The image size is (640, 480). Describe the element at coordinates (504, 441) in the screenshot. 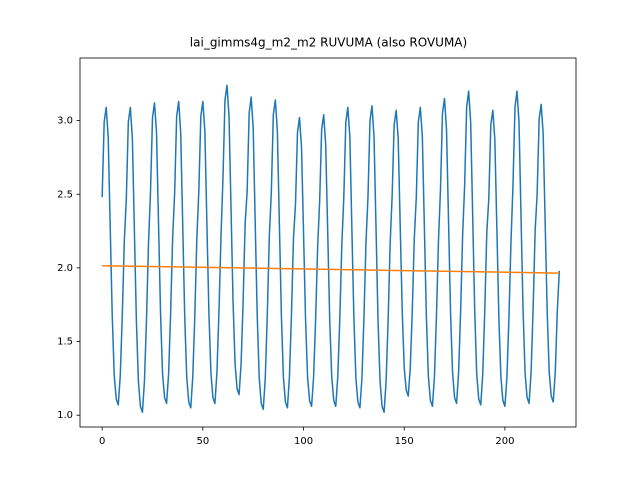

I see `x-tick-label: 200` at that location.